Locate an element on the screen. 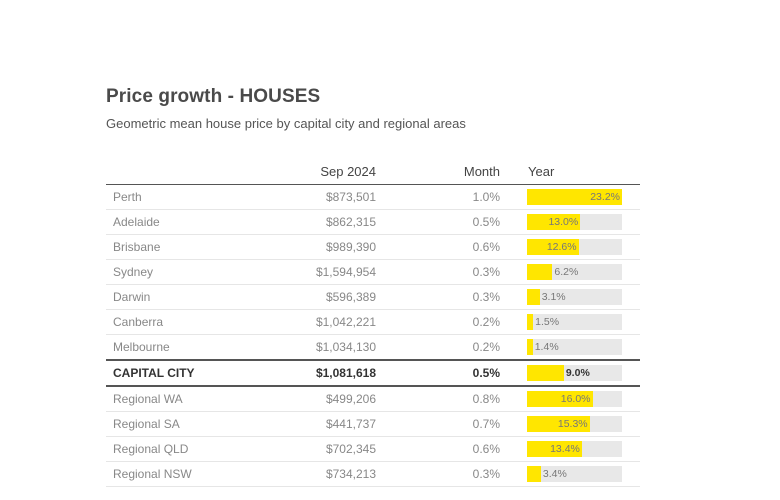 This screenshot has height=500, width=780. table-row: Regional WA $499,206 0.8% 16.0% is located at coordinates (373, 399).